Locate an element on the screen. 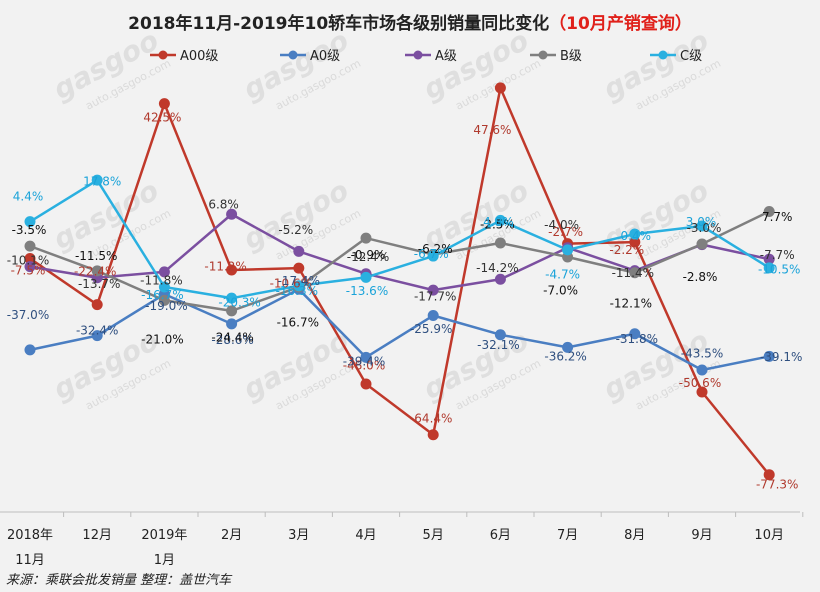 This screenshot has width=820, height=592. data-label: -39.1% is located at coordinates (781, 357).